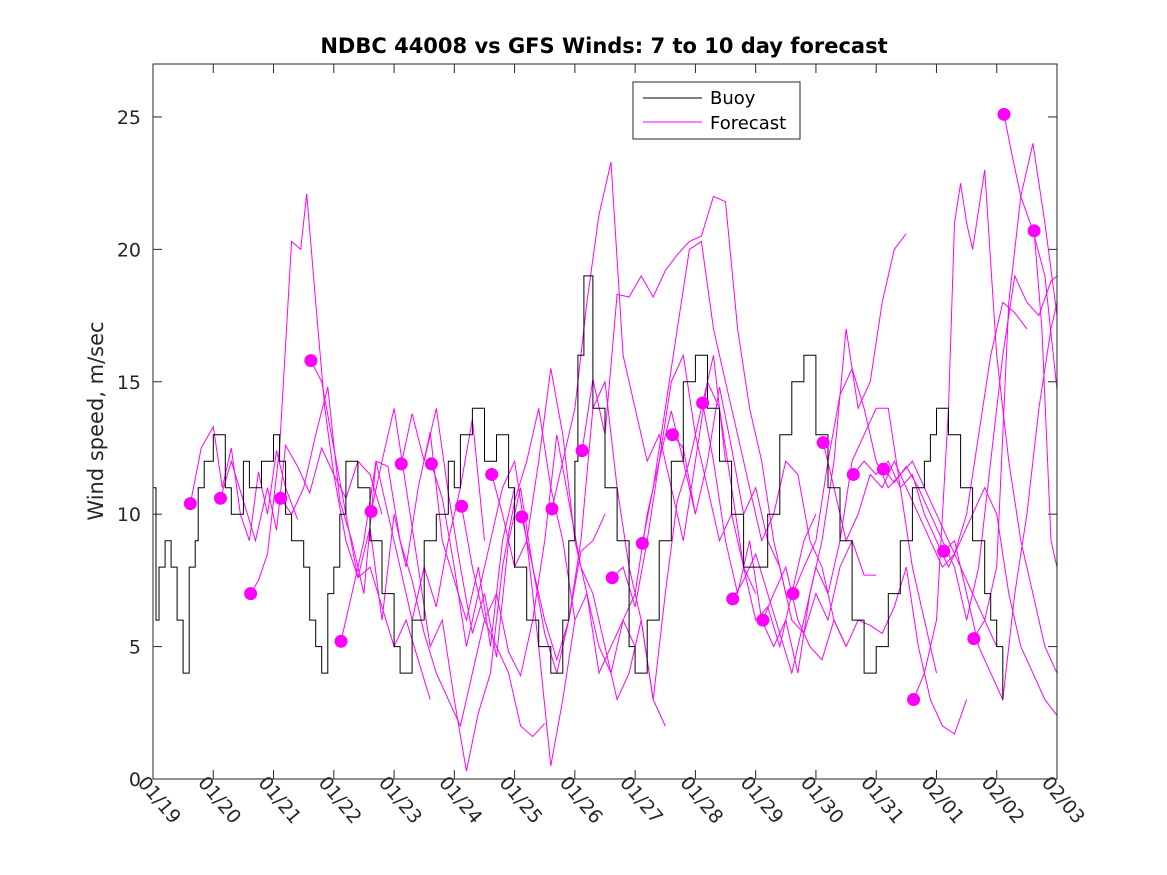 This screenshot has height=875, width=1167. What do you see at coordinates (733, 98) in the screenshot?
I see `legend-label-buoy: Buoy` at bounding box center [733, 98].